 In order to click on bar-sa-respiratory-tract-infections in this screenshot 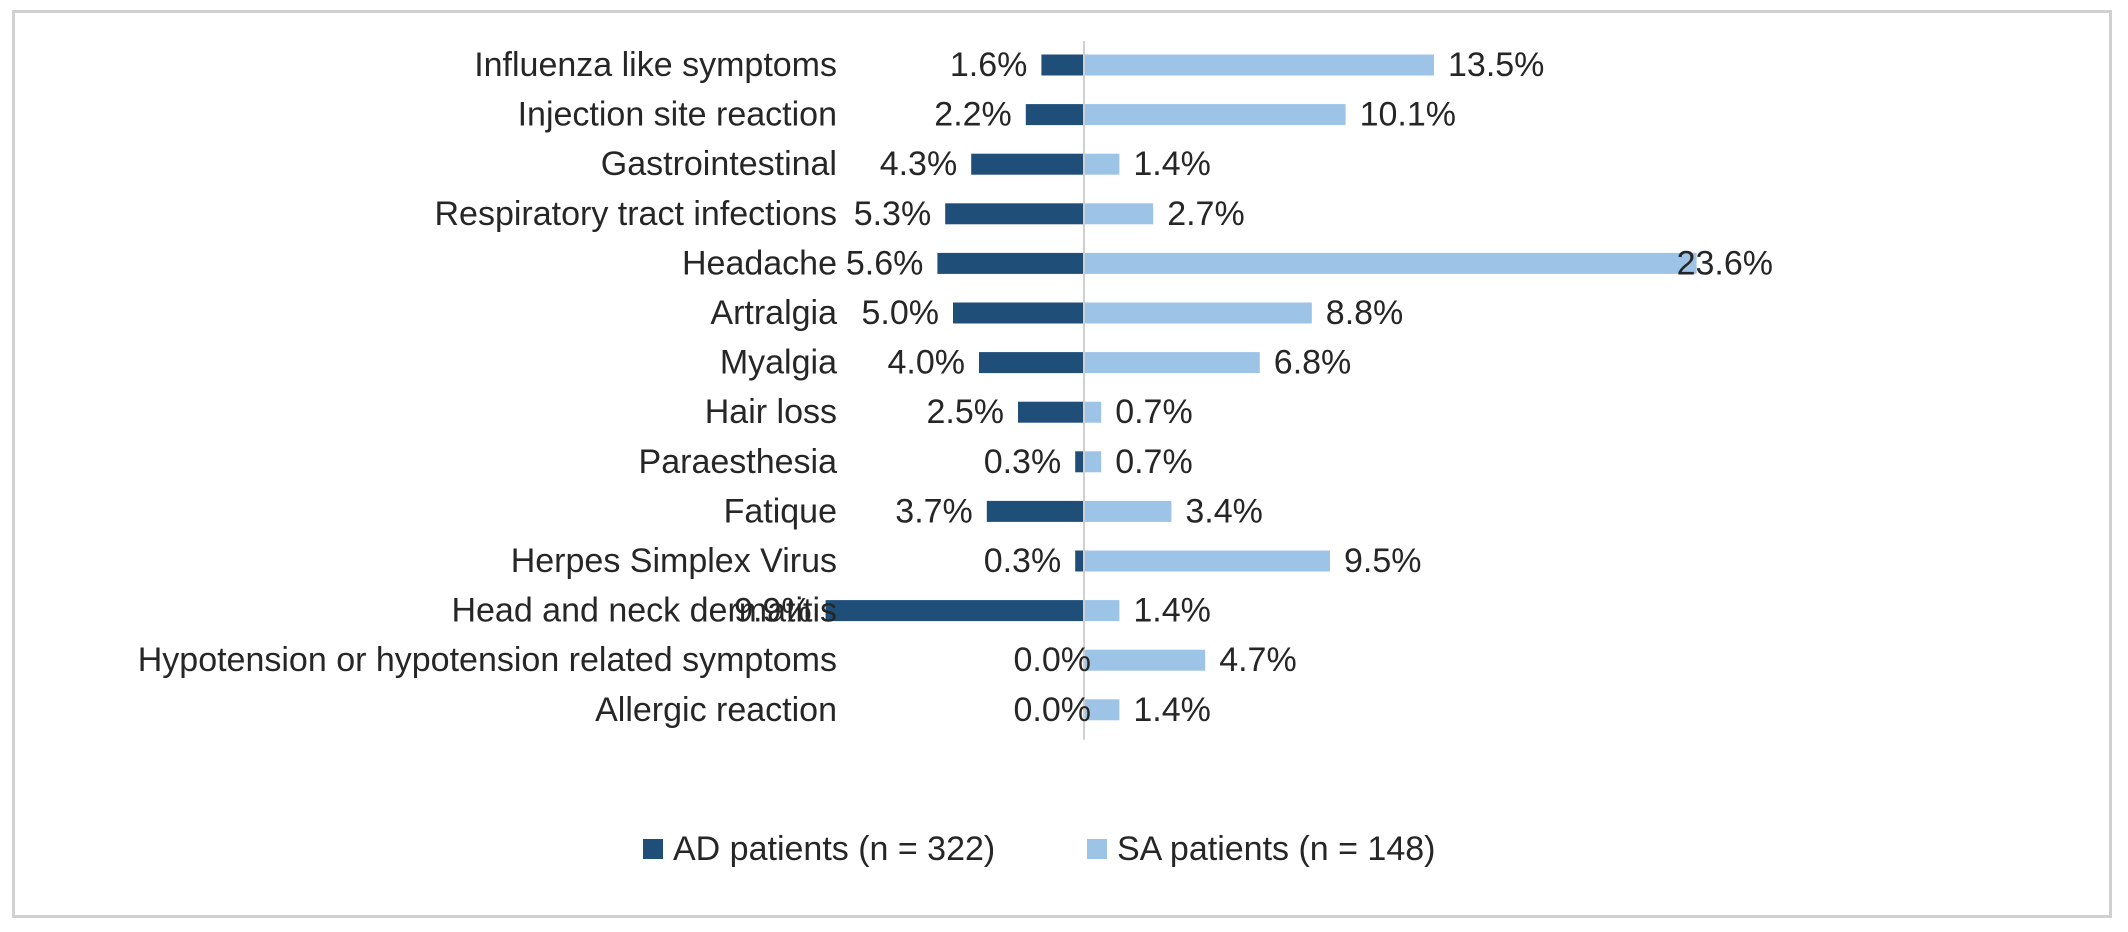, I will do `click(1118, 214)`.